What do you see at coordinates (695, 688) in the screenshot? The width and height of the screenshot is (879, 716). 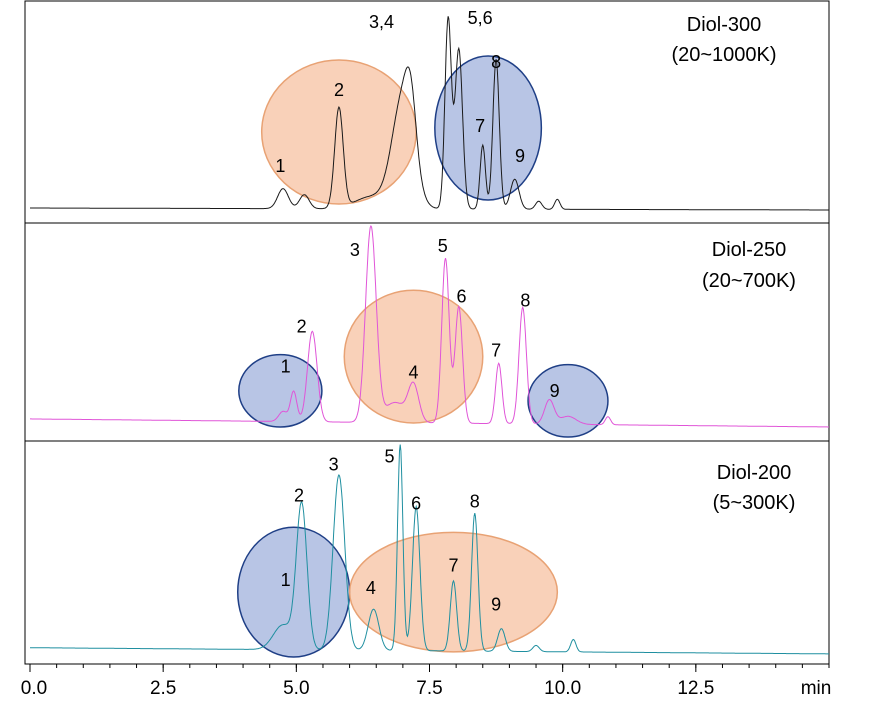 I see `x-tick-label: 12.5` at bounding box center [695, 688].